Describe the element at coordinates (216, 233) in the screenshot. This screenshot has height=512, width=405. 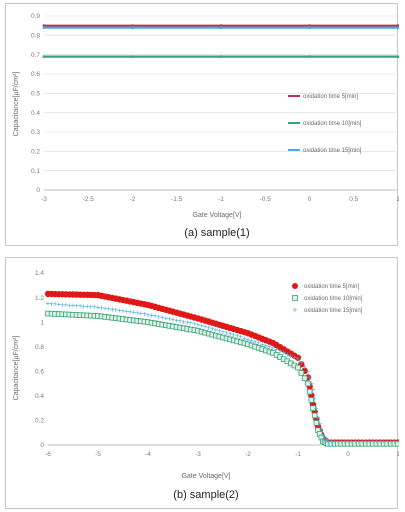
I see `chart-a-caption: (a) sample(1)` at that location.